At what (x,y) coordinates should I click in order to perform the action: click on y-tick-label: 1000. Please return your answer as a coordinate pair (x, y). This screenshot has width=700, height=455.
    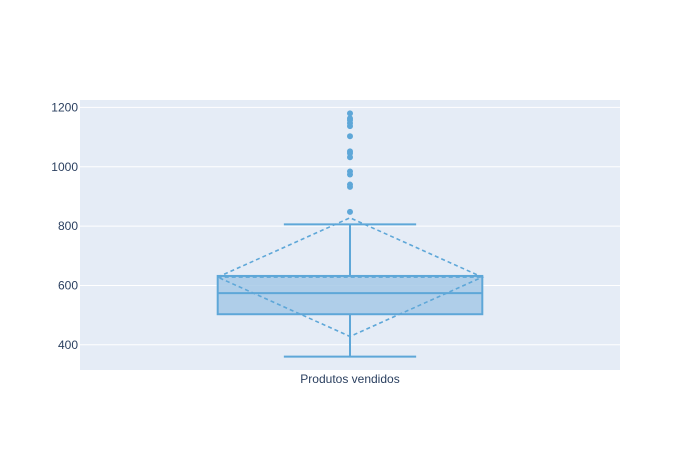
    Looking at the image, I should click on (64, 167).